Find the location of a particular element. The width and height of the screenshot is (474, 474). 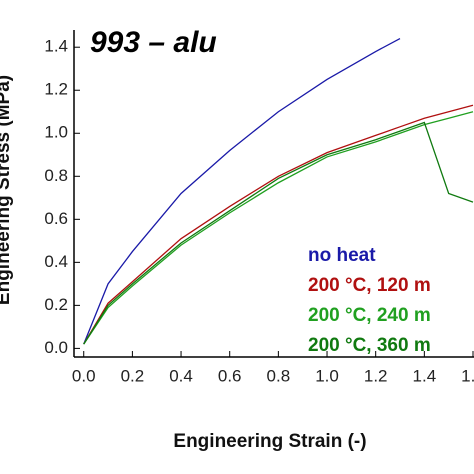

y-tick-label: 1.2 is located at coordinates (56, 89).